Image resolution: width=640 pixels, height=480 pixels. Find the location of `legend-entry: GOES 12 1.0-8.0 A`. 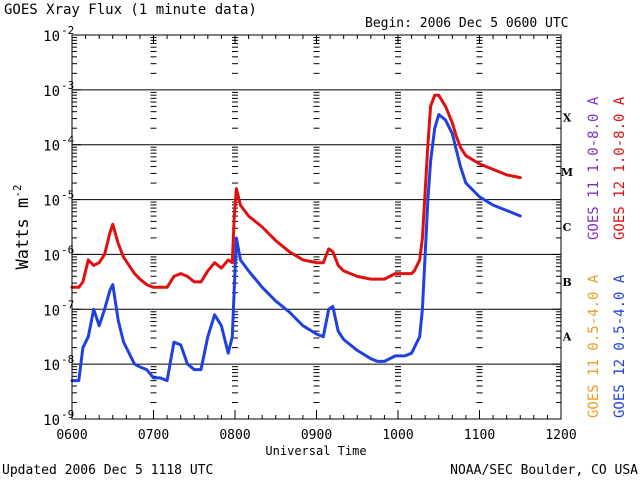

legend-entry: GOES 12 1.0-8.0 A is located at coordinates (620, 168).